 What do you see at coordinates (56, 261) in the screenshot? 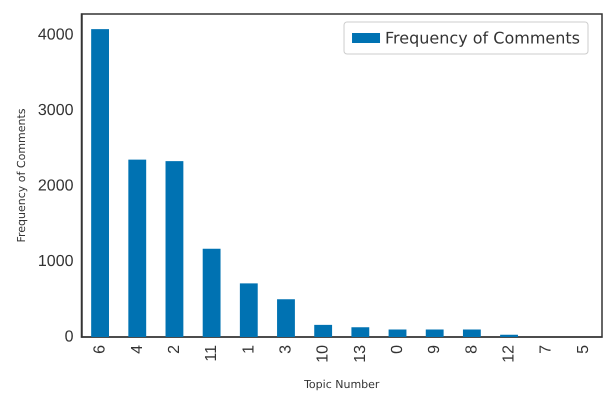
I see `y-tick-label: 1000` at bounding box center [56, 261].